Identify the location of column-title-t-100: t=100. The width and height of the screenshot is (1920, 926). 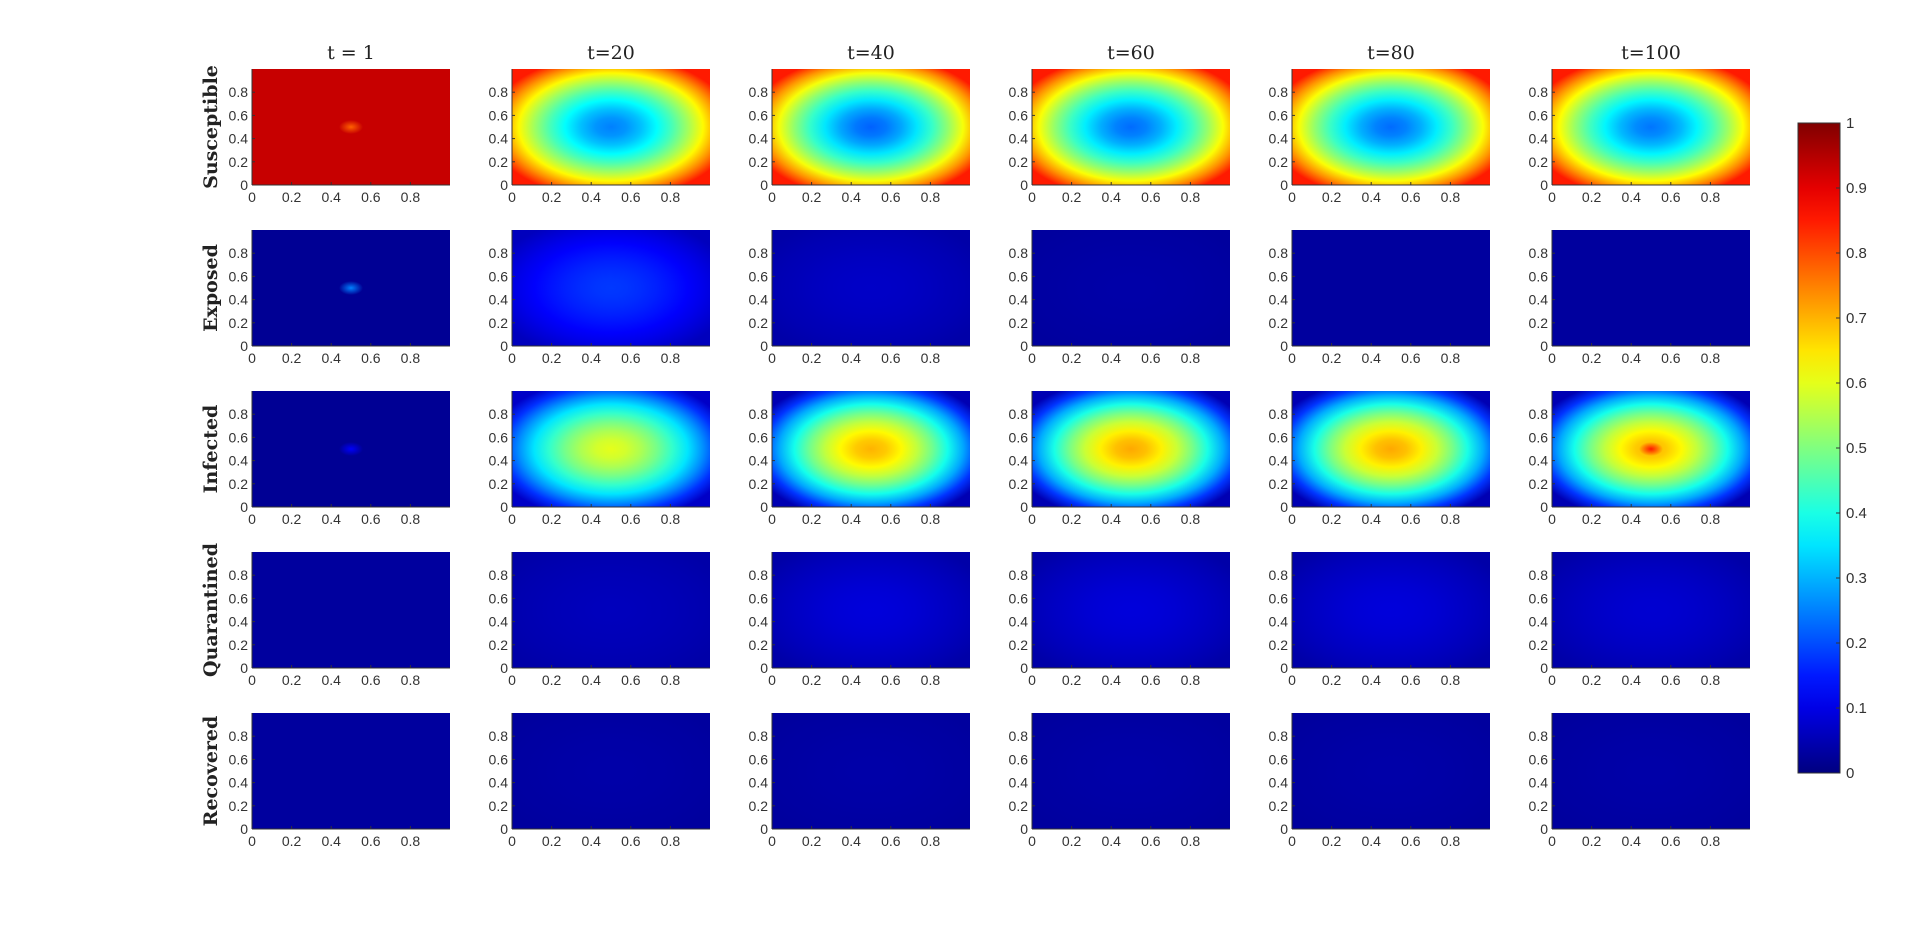
(1651, 53).